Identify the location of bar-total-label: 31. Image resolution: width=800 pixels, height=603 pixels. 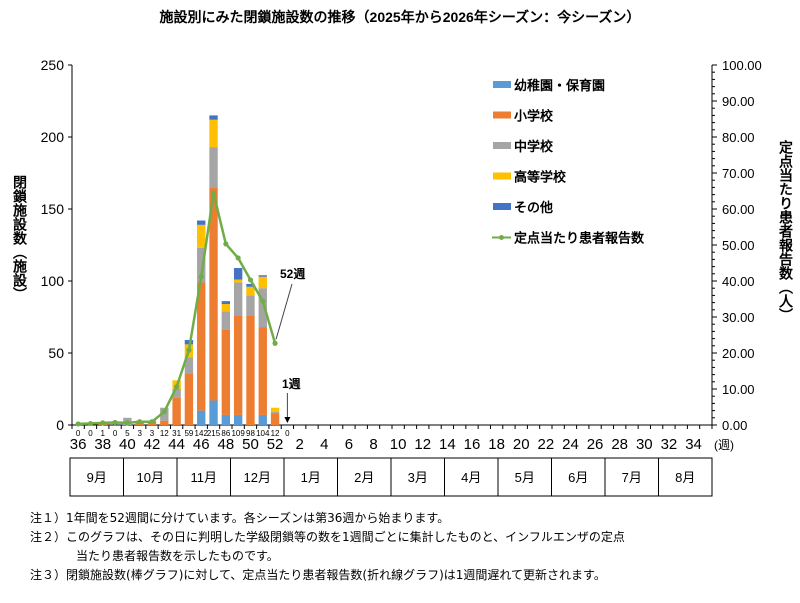
(176, 433).